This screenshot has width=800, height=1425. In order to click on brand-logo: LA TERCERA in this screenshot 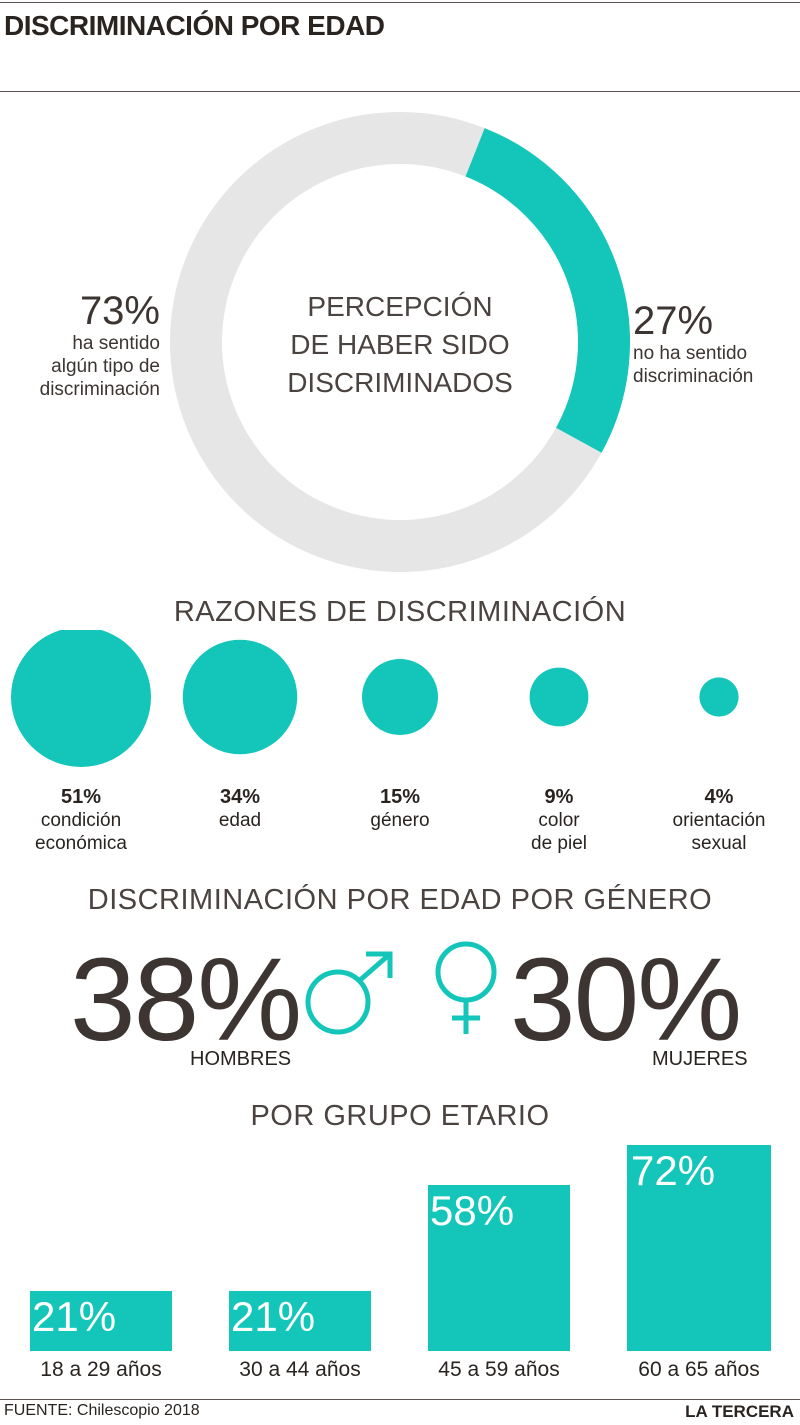, I will do `click(739, 1411)`.